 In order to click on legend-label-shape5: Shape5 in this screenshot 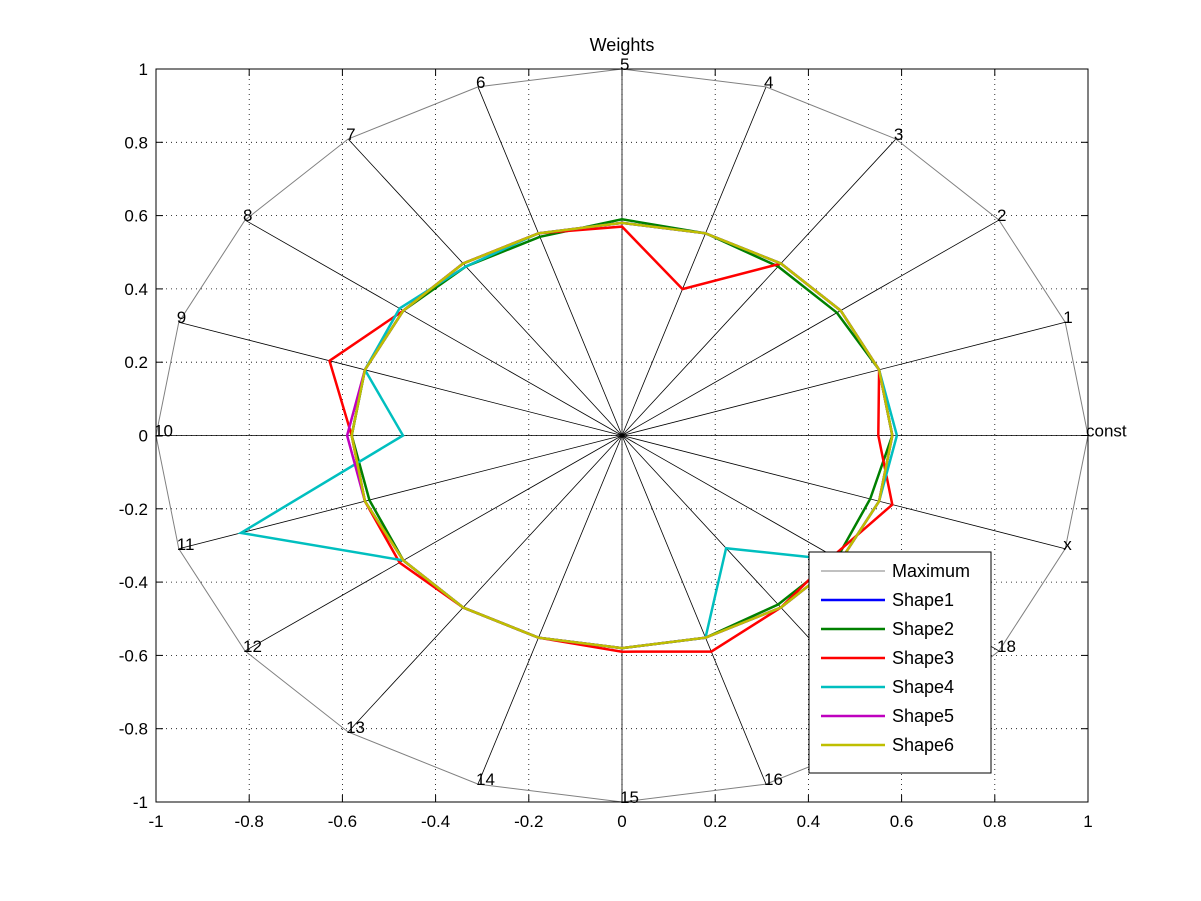, I will do `click(923, 716)`.